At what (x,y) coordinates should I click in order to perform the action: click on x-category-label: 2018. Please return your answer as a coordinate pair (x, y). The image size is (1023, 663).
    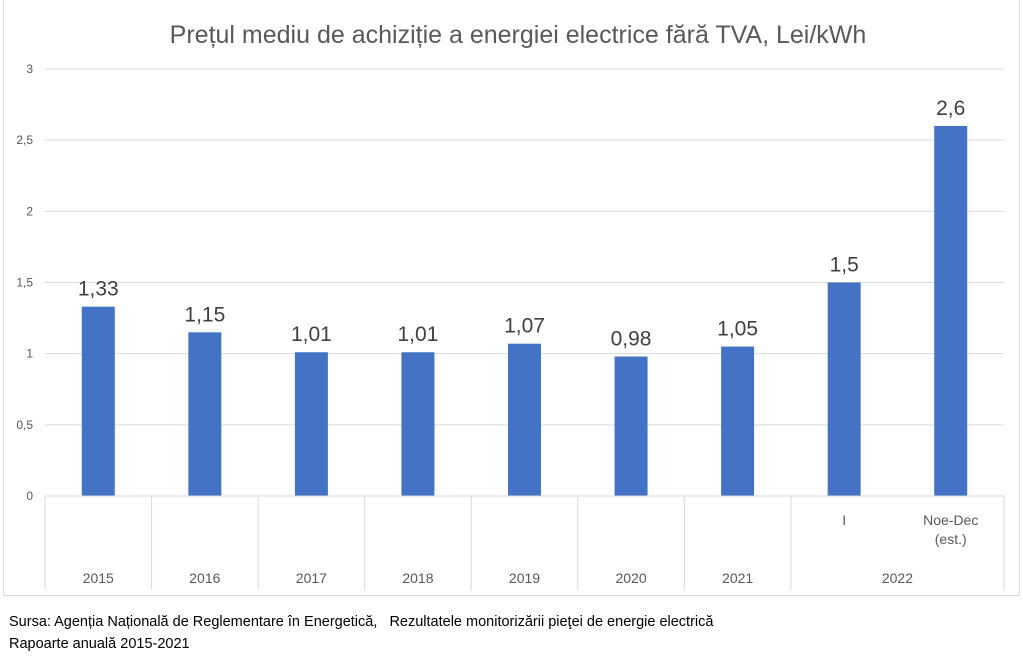
    Looking at the image, I should click on (417, 578).